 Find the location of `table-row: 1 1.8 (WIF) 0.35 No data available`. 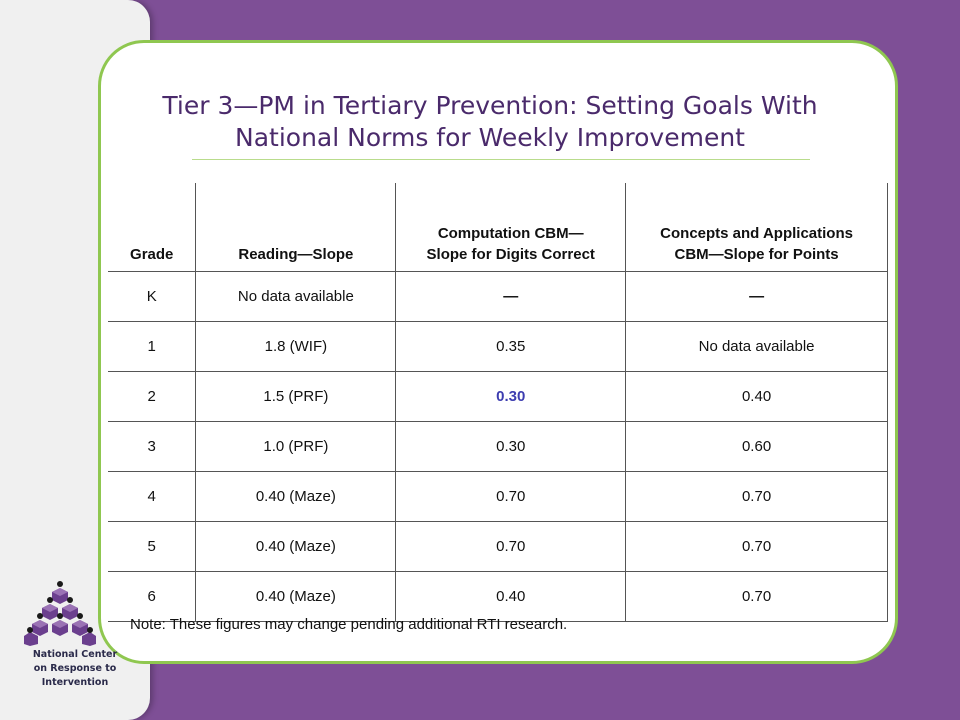

table-row: 1 1.8 (WIF) 0.35 No data available is located at coordinates (498, 346).